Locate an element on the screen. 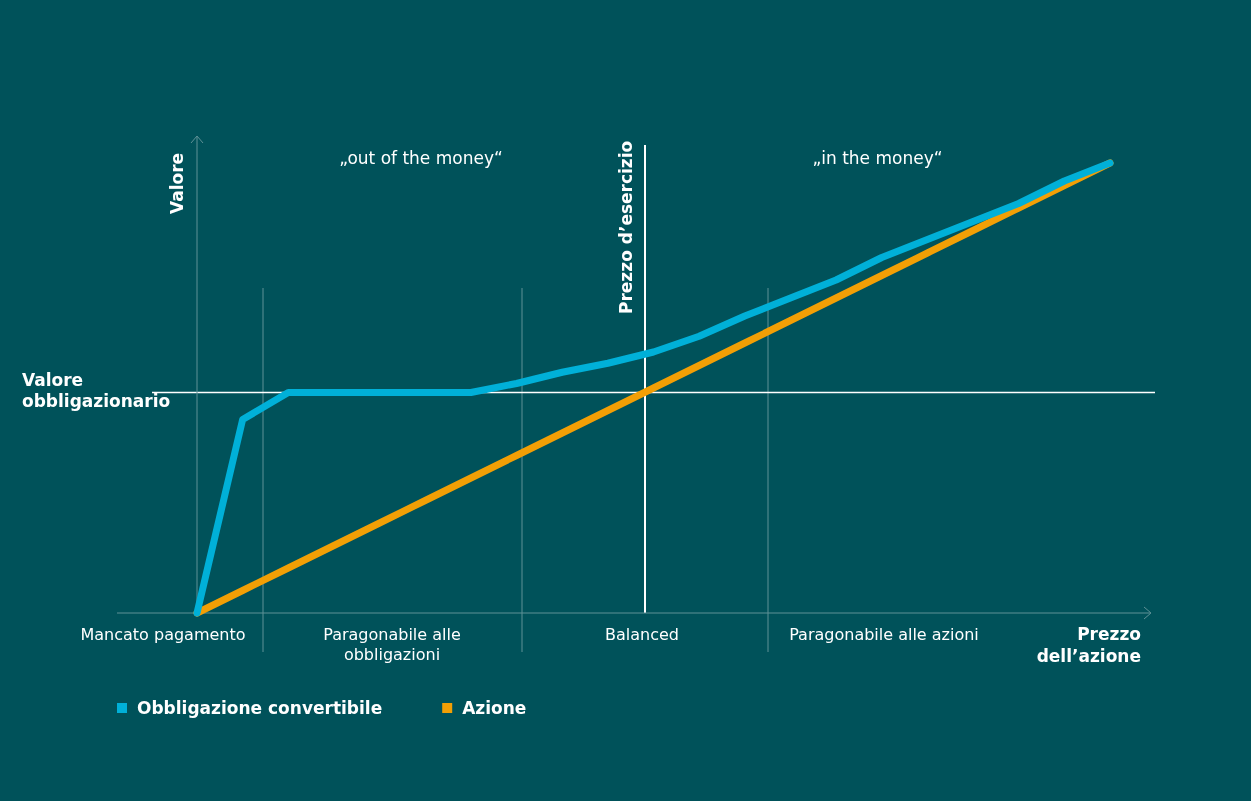 This screenshot has height=801, width=1251. annotation: Prezzo d’esercizio is located at coordinates (626, 227).